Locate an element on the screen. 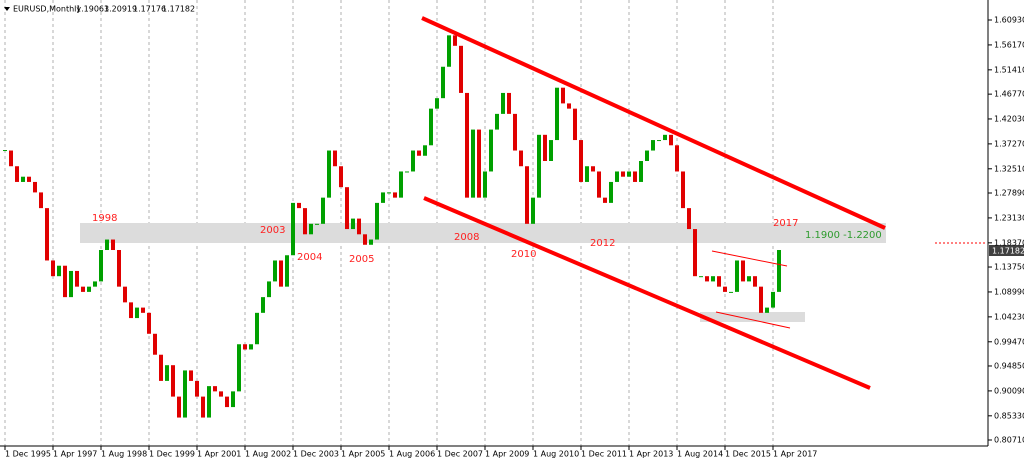  y-tick-label: 1.32510 is located at coordinates (1009, 168).